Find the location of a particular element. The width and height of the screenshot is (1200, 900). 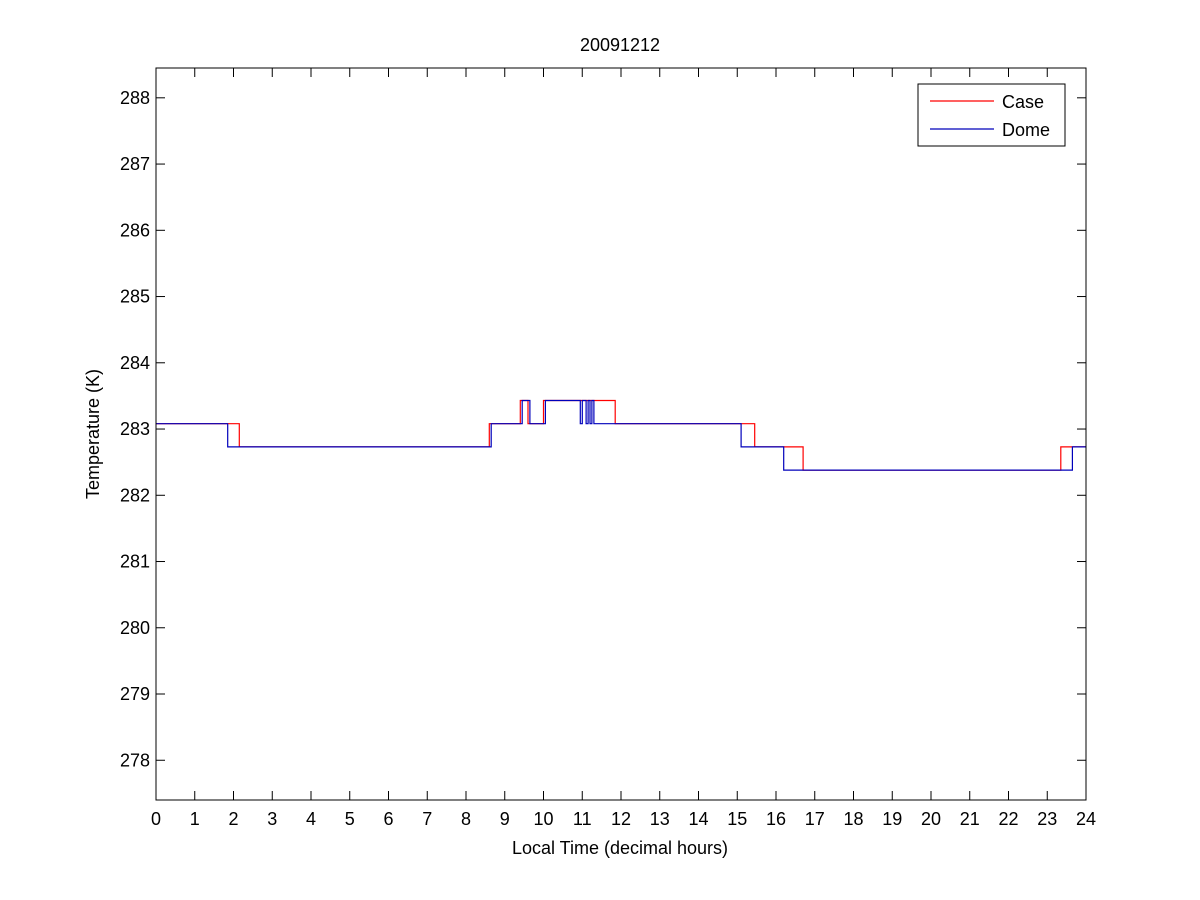

x-tick-label: 3 is located at coordinates (272, 819).